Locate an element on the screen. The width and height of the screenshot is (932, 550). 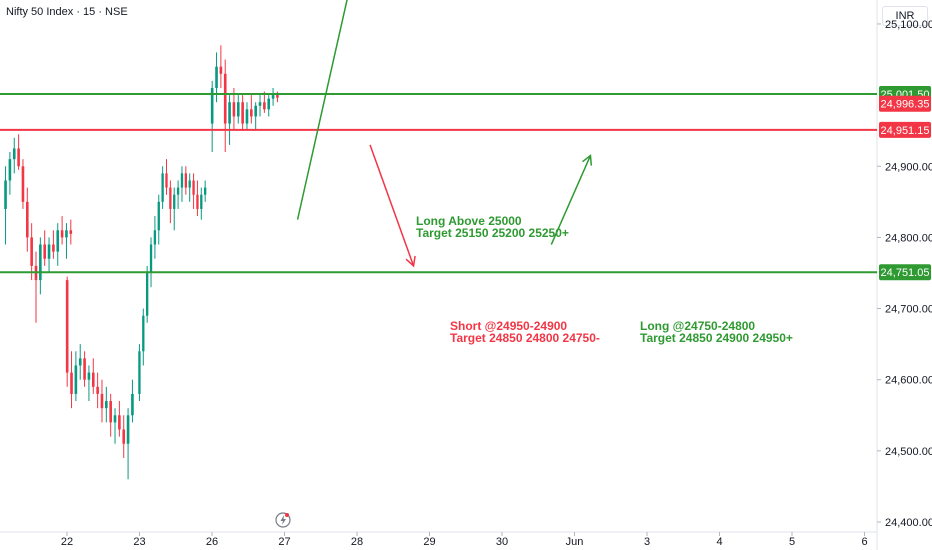
annotation-text: Target 24850 24800 24750- is located at coordinates (525, 338).